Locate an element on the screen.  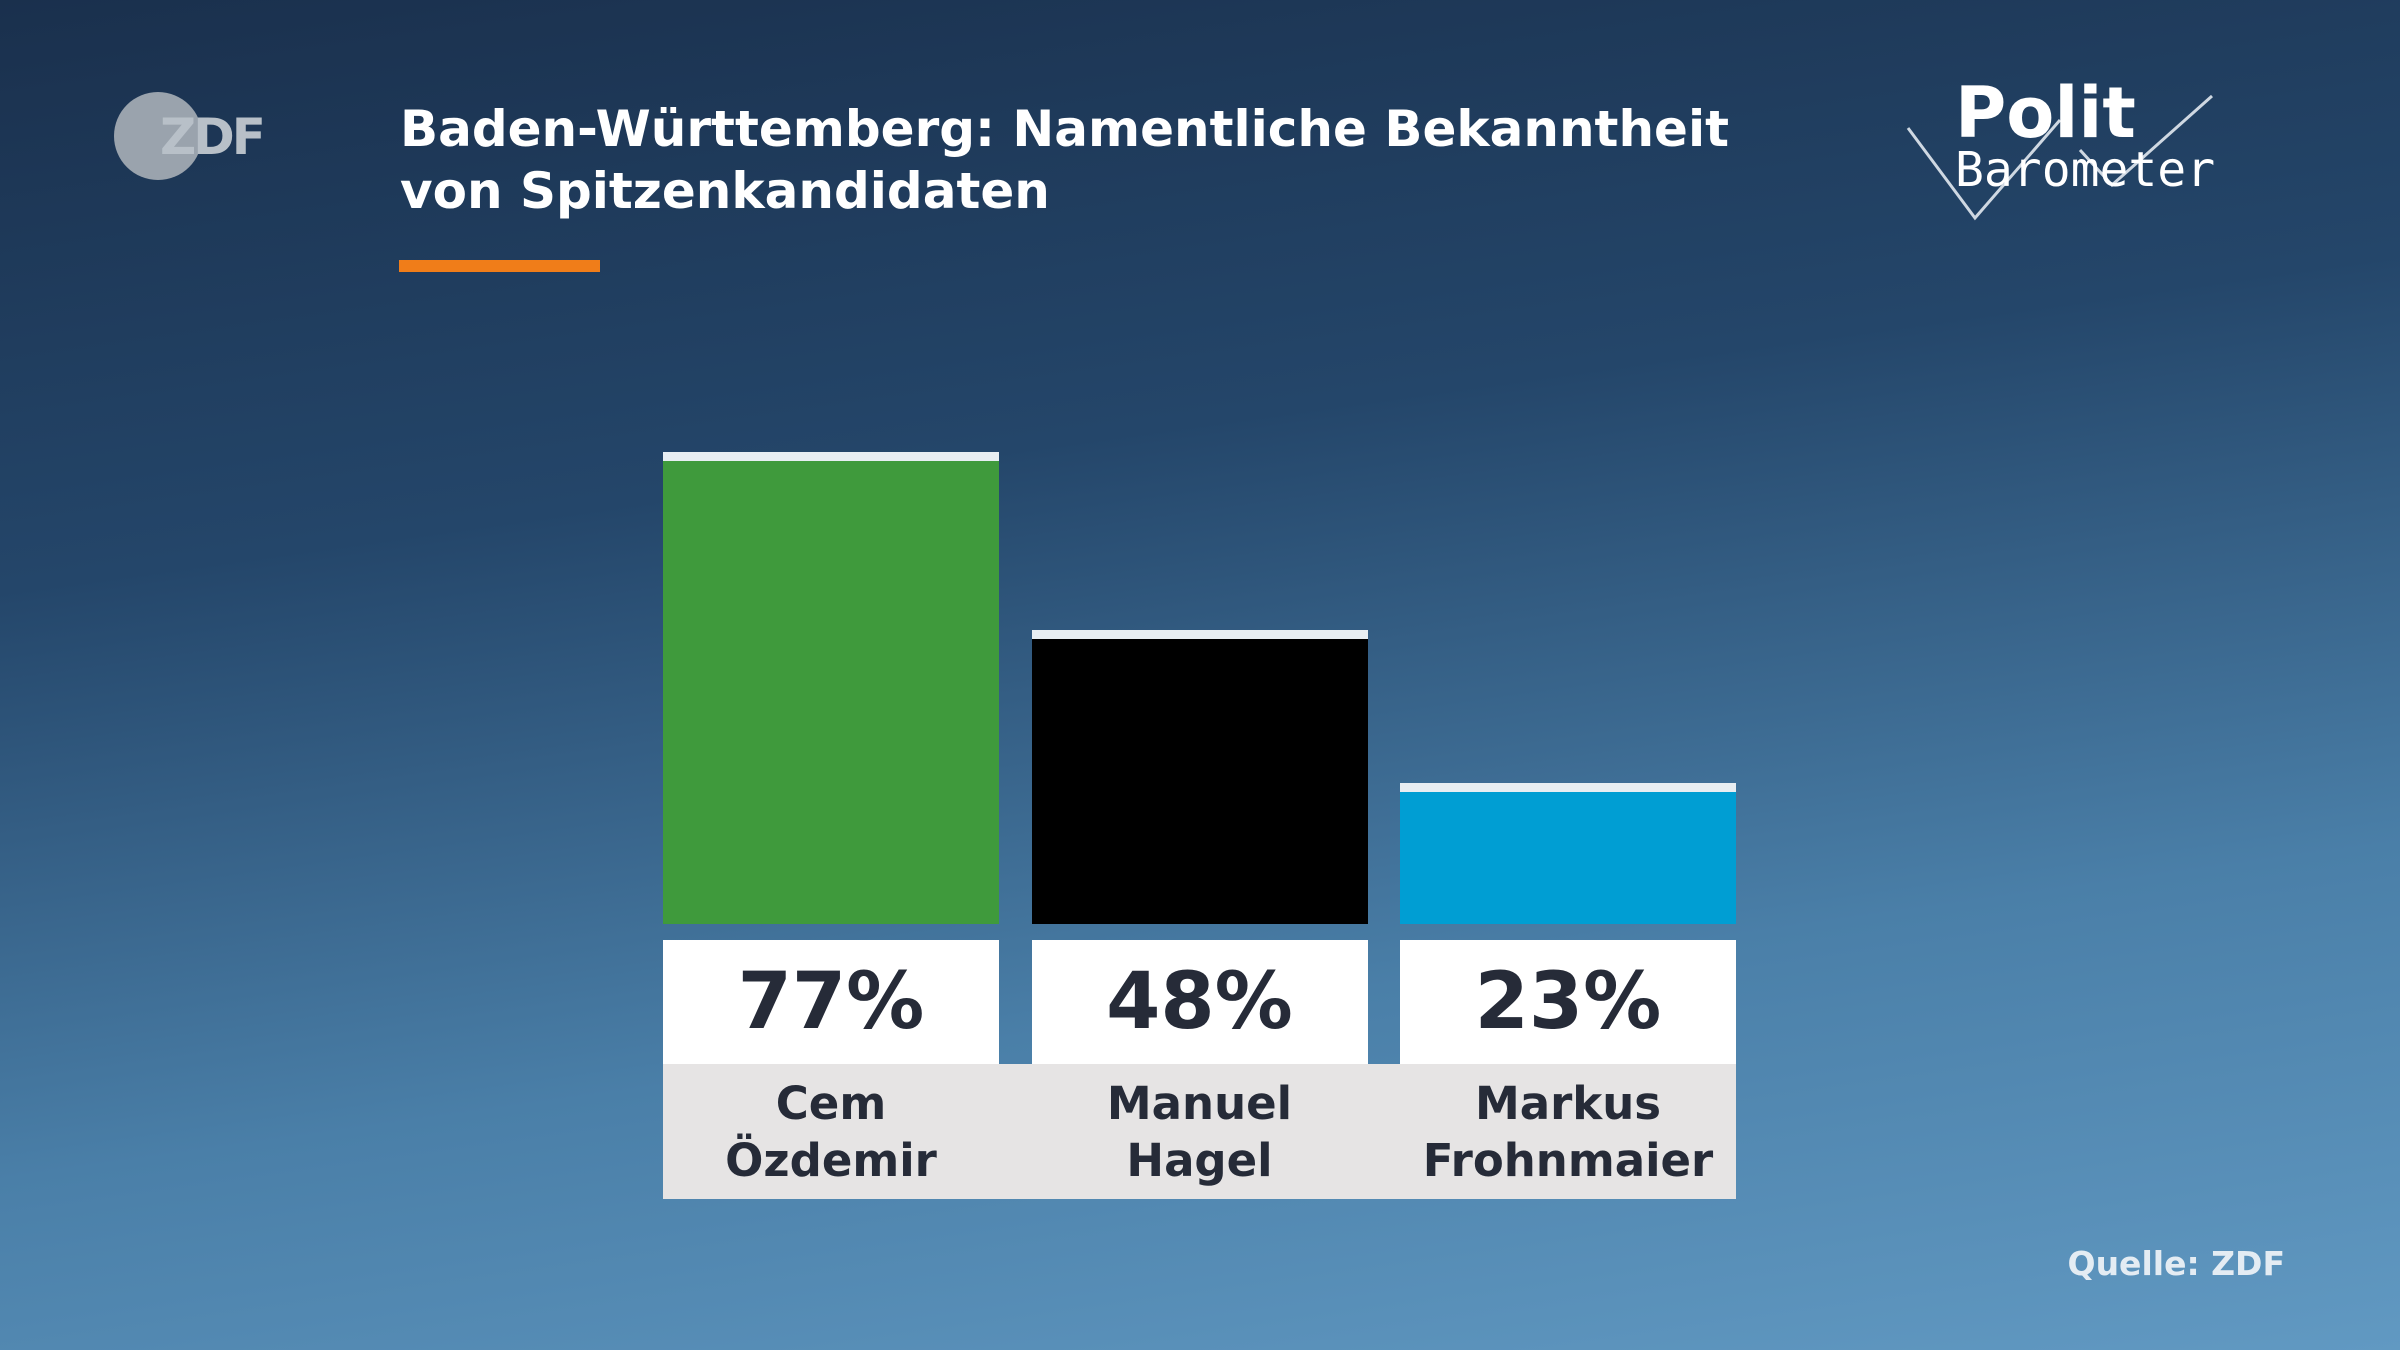
brand-top: Polit is located at coordinates (2045, 113).